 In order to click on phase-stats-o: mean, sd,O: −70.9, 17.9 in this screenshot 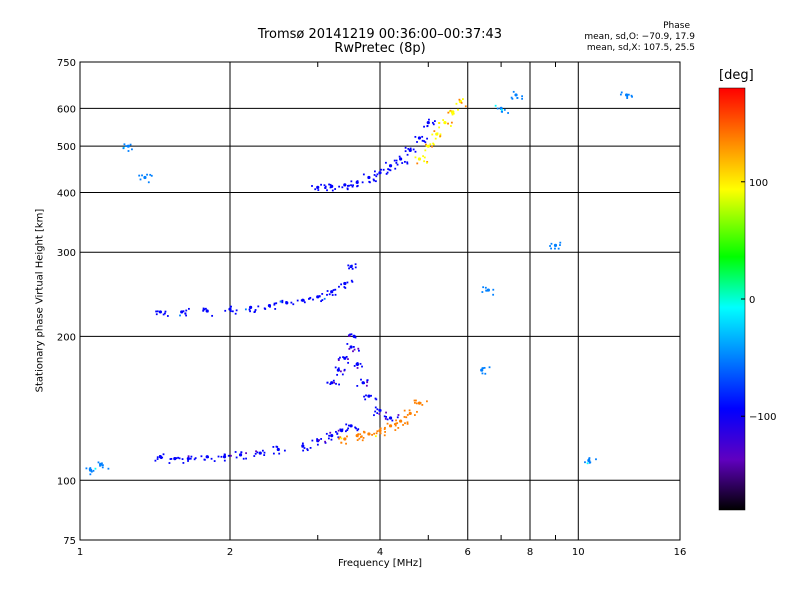, I will do `click(639, 37)`.